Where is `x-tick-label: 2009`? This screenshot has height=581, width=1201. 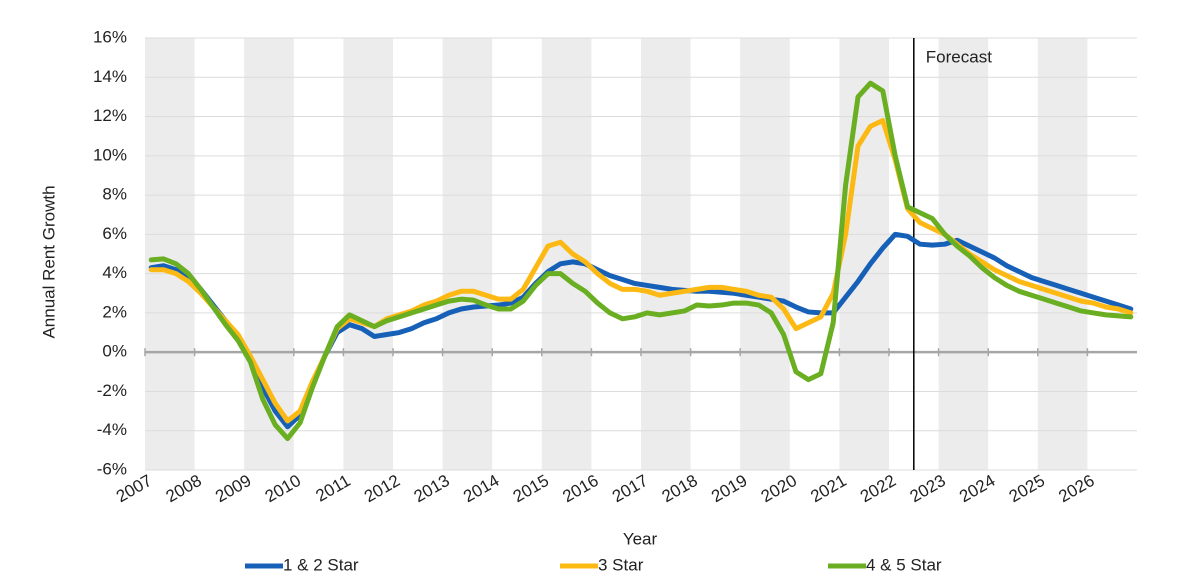 x-tick-label: 2009 is located at coordinates (233, 488).